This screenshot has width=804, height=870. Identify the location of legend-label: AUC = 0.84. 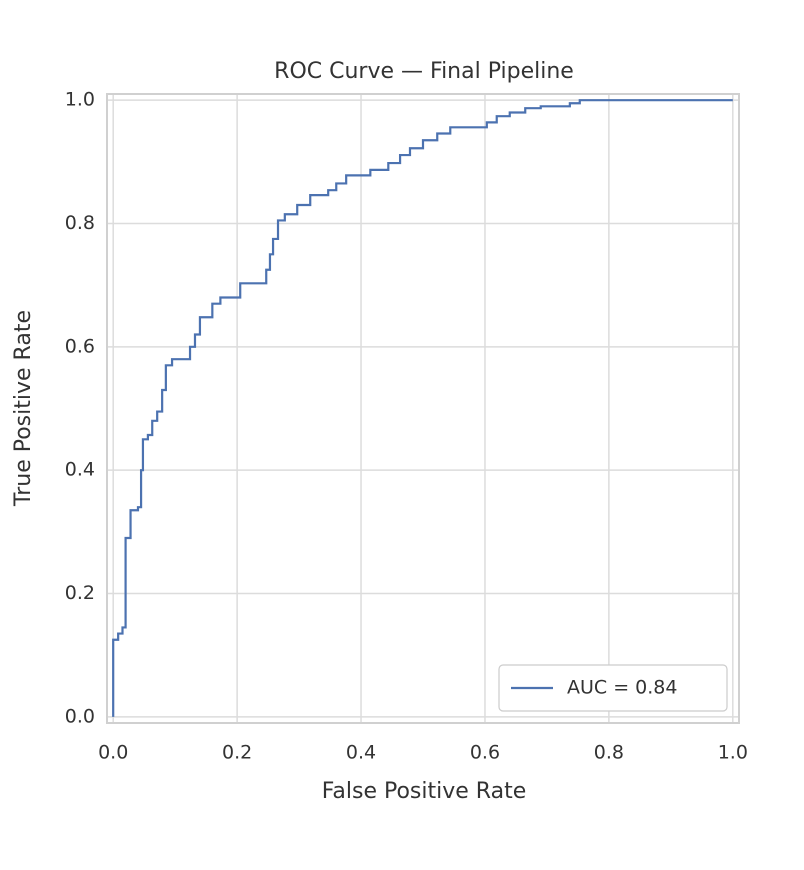
(622, 688).